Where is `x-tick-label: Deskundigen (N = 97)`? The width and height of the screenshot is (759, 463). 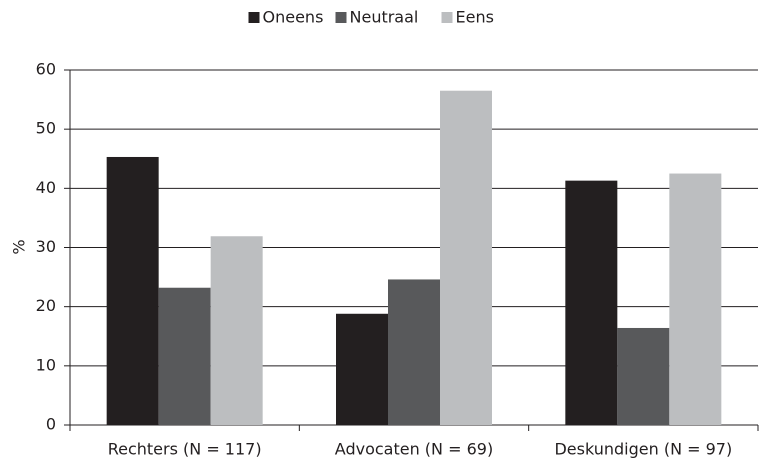 x-tick-label: Deskundigen (N = 97) is located at coordinates (643, 449).